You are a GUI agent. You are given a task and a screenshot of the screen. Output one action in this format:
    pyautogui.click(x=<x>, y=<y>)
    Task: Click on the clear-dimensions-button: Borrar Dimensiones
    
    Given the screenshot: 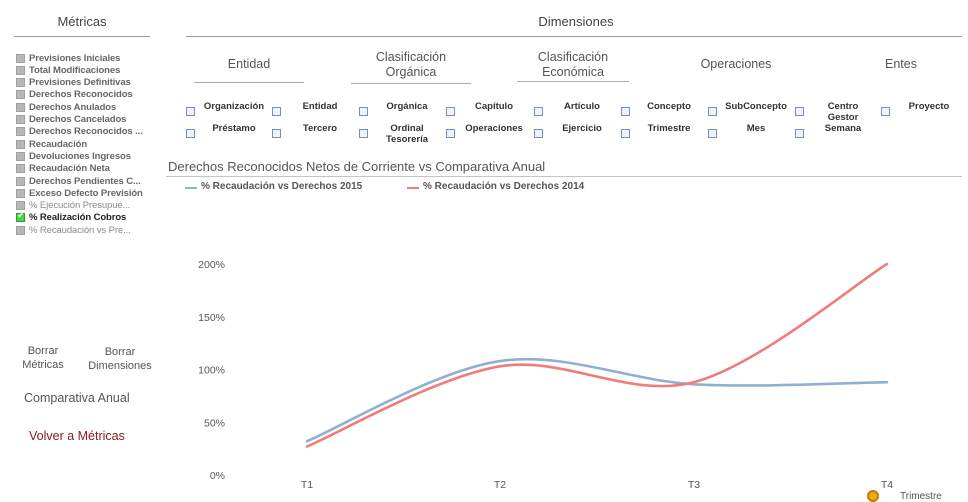 What is the action you would take?
    pyautogui.click(x=120, y=359)
    